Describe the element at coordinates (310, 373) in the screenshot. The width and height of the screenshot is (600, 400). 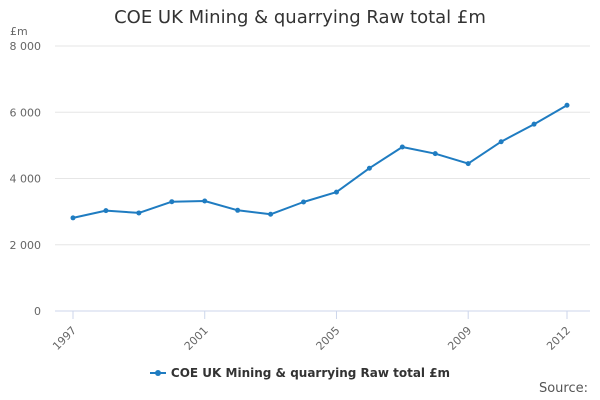
I see `legend-label: COE UK Mining & quarrying Raw total £m` at that location.